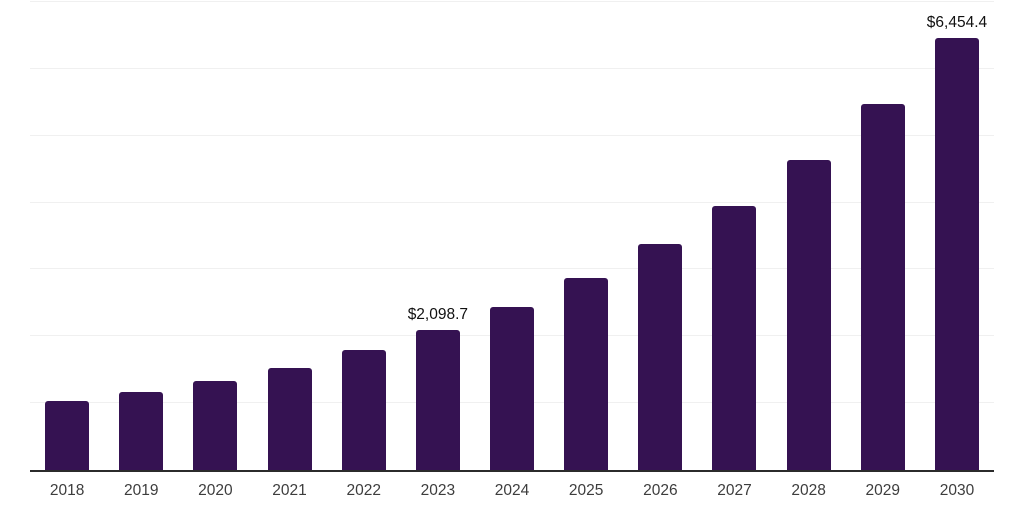  I want to click on x-axis-label-2027: 2027, so click(734, 490).